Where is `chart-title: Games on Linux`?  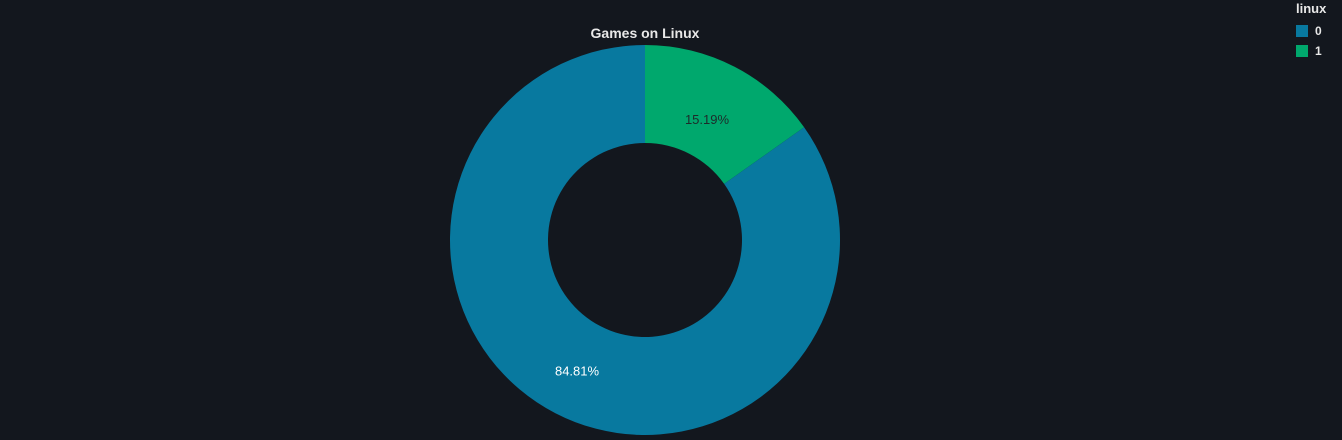
chart-title: Games on Linux is located at coordinates (645, 33).